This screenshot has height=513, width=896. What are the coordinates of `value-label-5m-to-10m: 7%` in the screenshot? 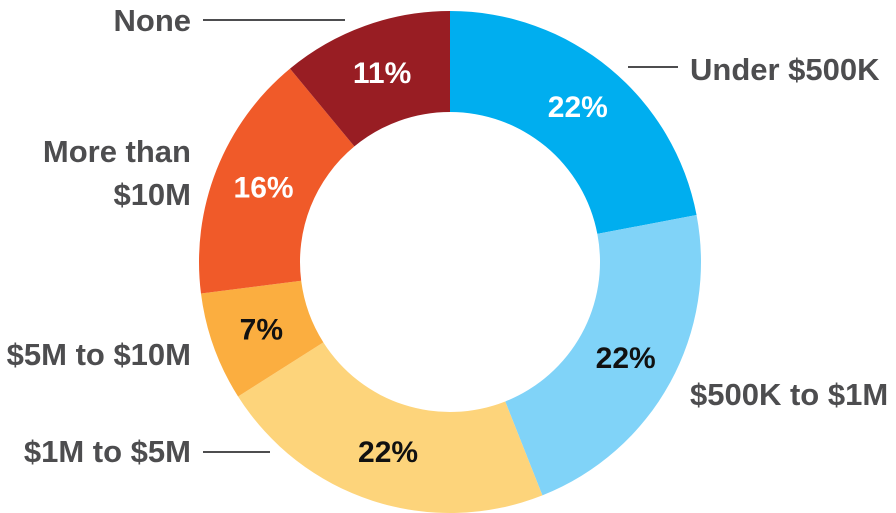 It's located at (261, 329).